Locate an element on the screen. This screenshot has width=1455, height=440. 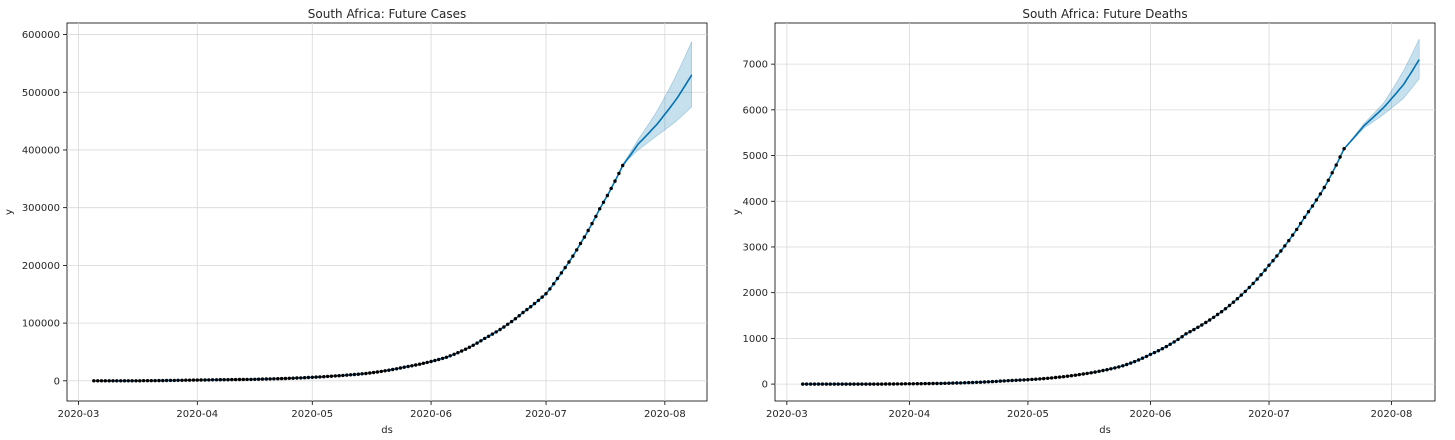
deaths-y-axis-label: y is located at coordinates (737, 212).